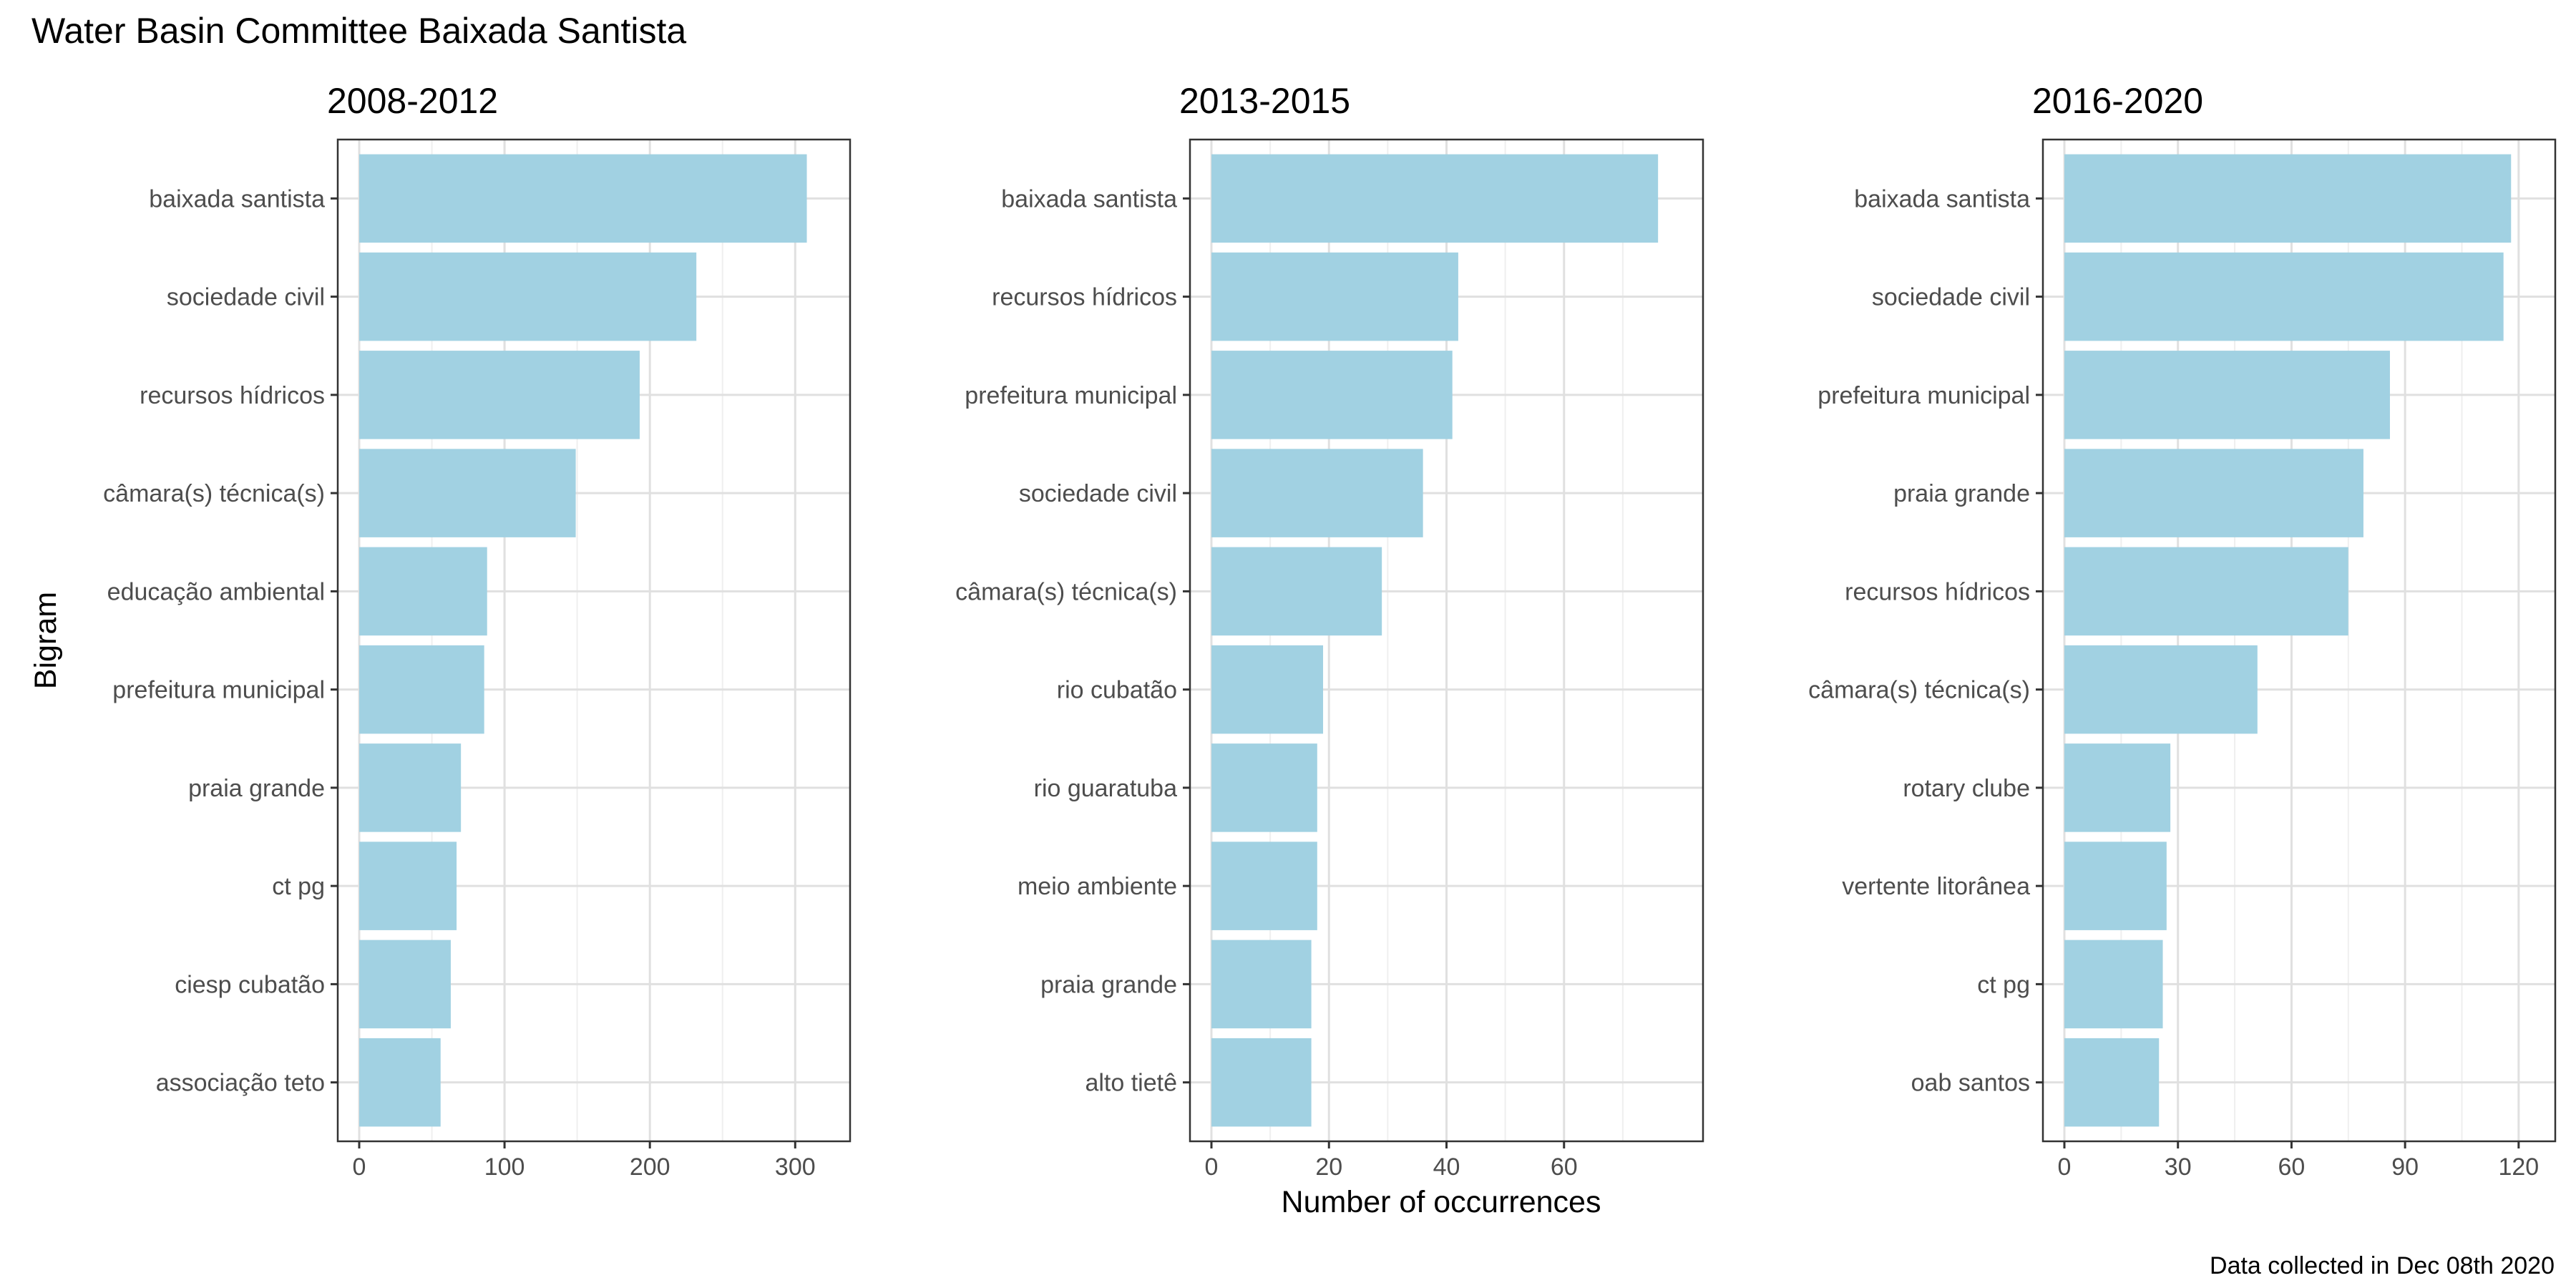  What do you see at coordinates (423, 591) in the screenshot?
I see `bar-educa-o-ambiental` at bounding box center [423, 591].